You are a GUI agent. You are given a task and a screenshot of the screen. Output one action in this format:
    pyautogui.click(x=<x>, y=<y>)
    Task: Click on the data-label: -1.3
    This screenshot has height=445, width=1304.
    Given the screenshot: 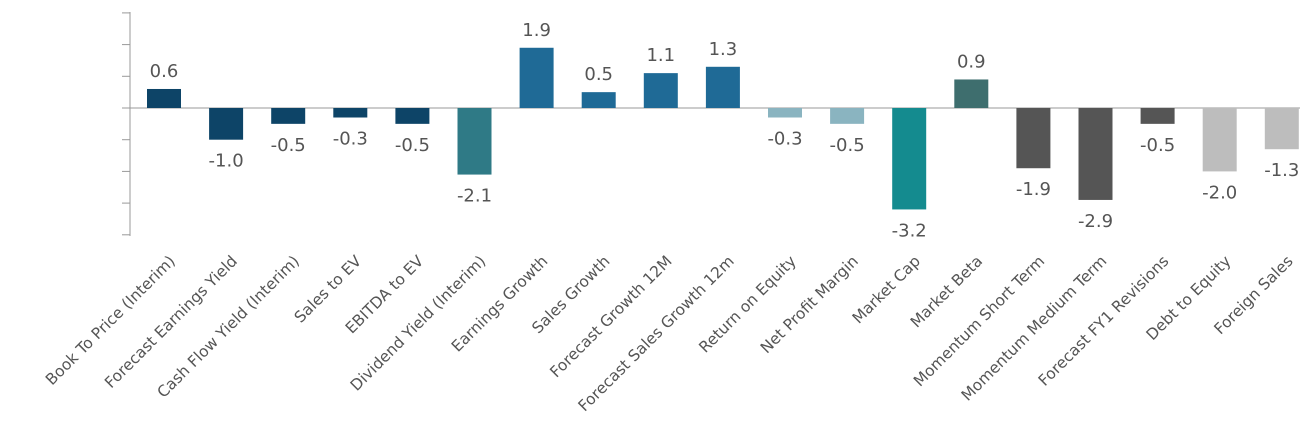 What is the action you would take?
    pyautogui.click(x=1281, y=170)
    